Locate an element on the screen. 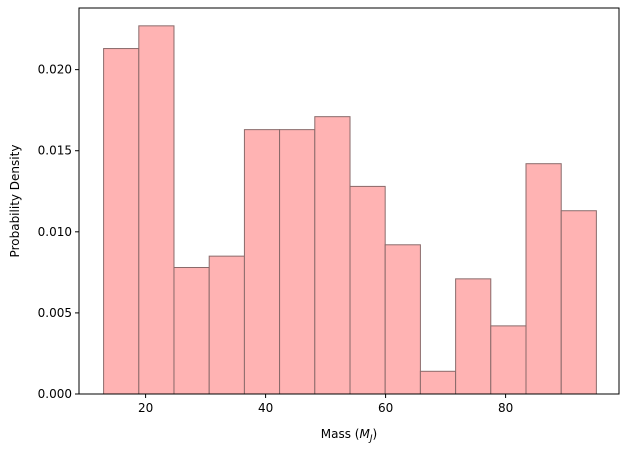  x-axis-label-close: ) is located at coordinates (375, 434).